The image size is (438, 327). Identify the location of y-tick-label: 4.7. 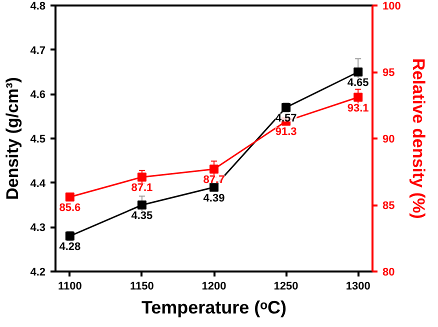
(38, 50).